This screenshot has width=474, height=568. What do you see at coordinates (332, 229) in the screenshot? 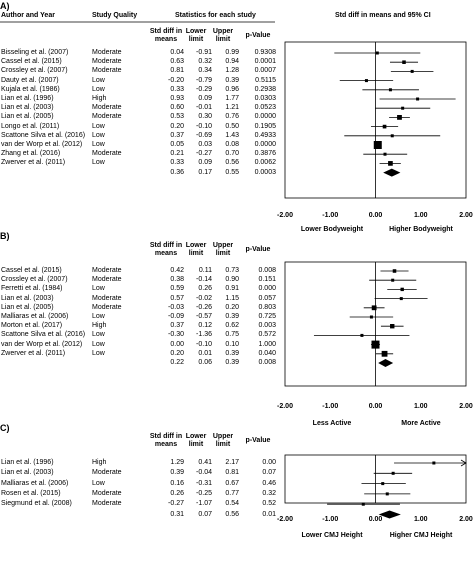
I see `direction-left: Lower Bodyweight` at bounding box center [332, 229].